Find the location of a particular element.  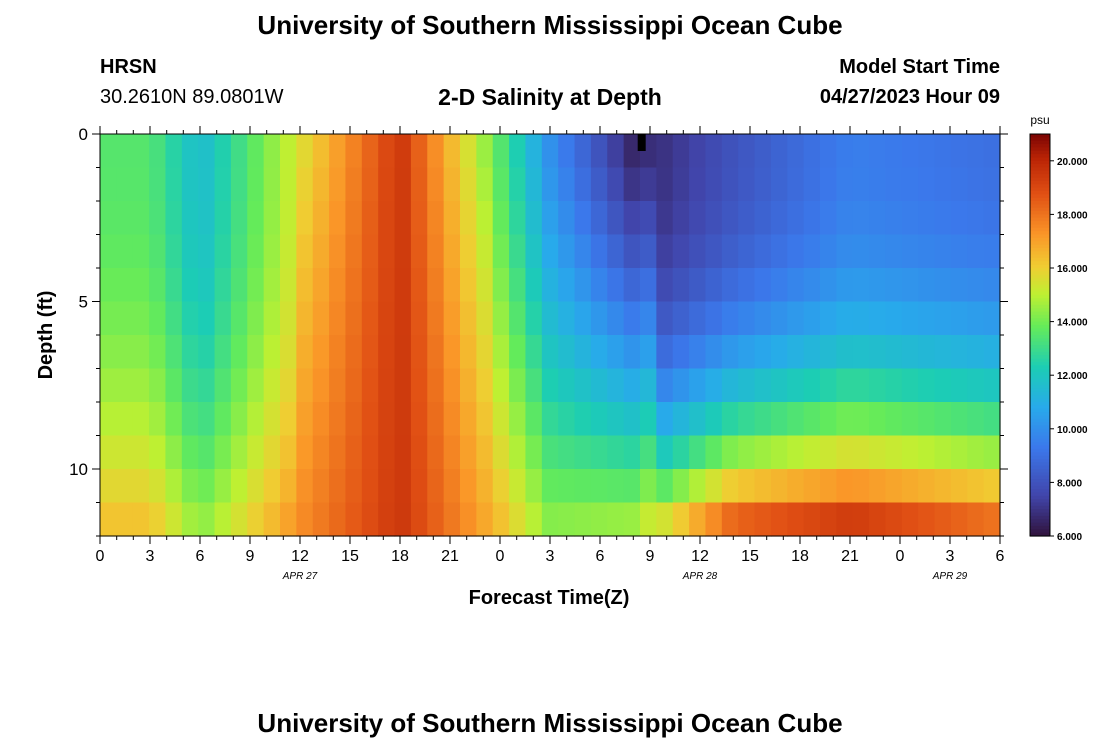

x-tick-label: 0 is located at coordinates (900, 556).